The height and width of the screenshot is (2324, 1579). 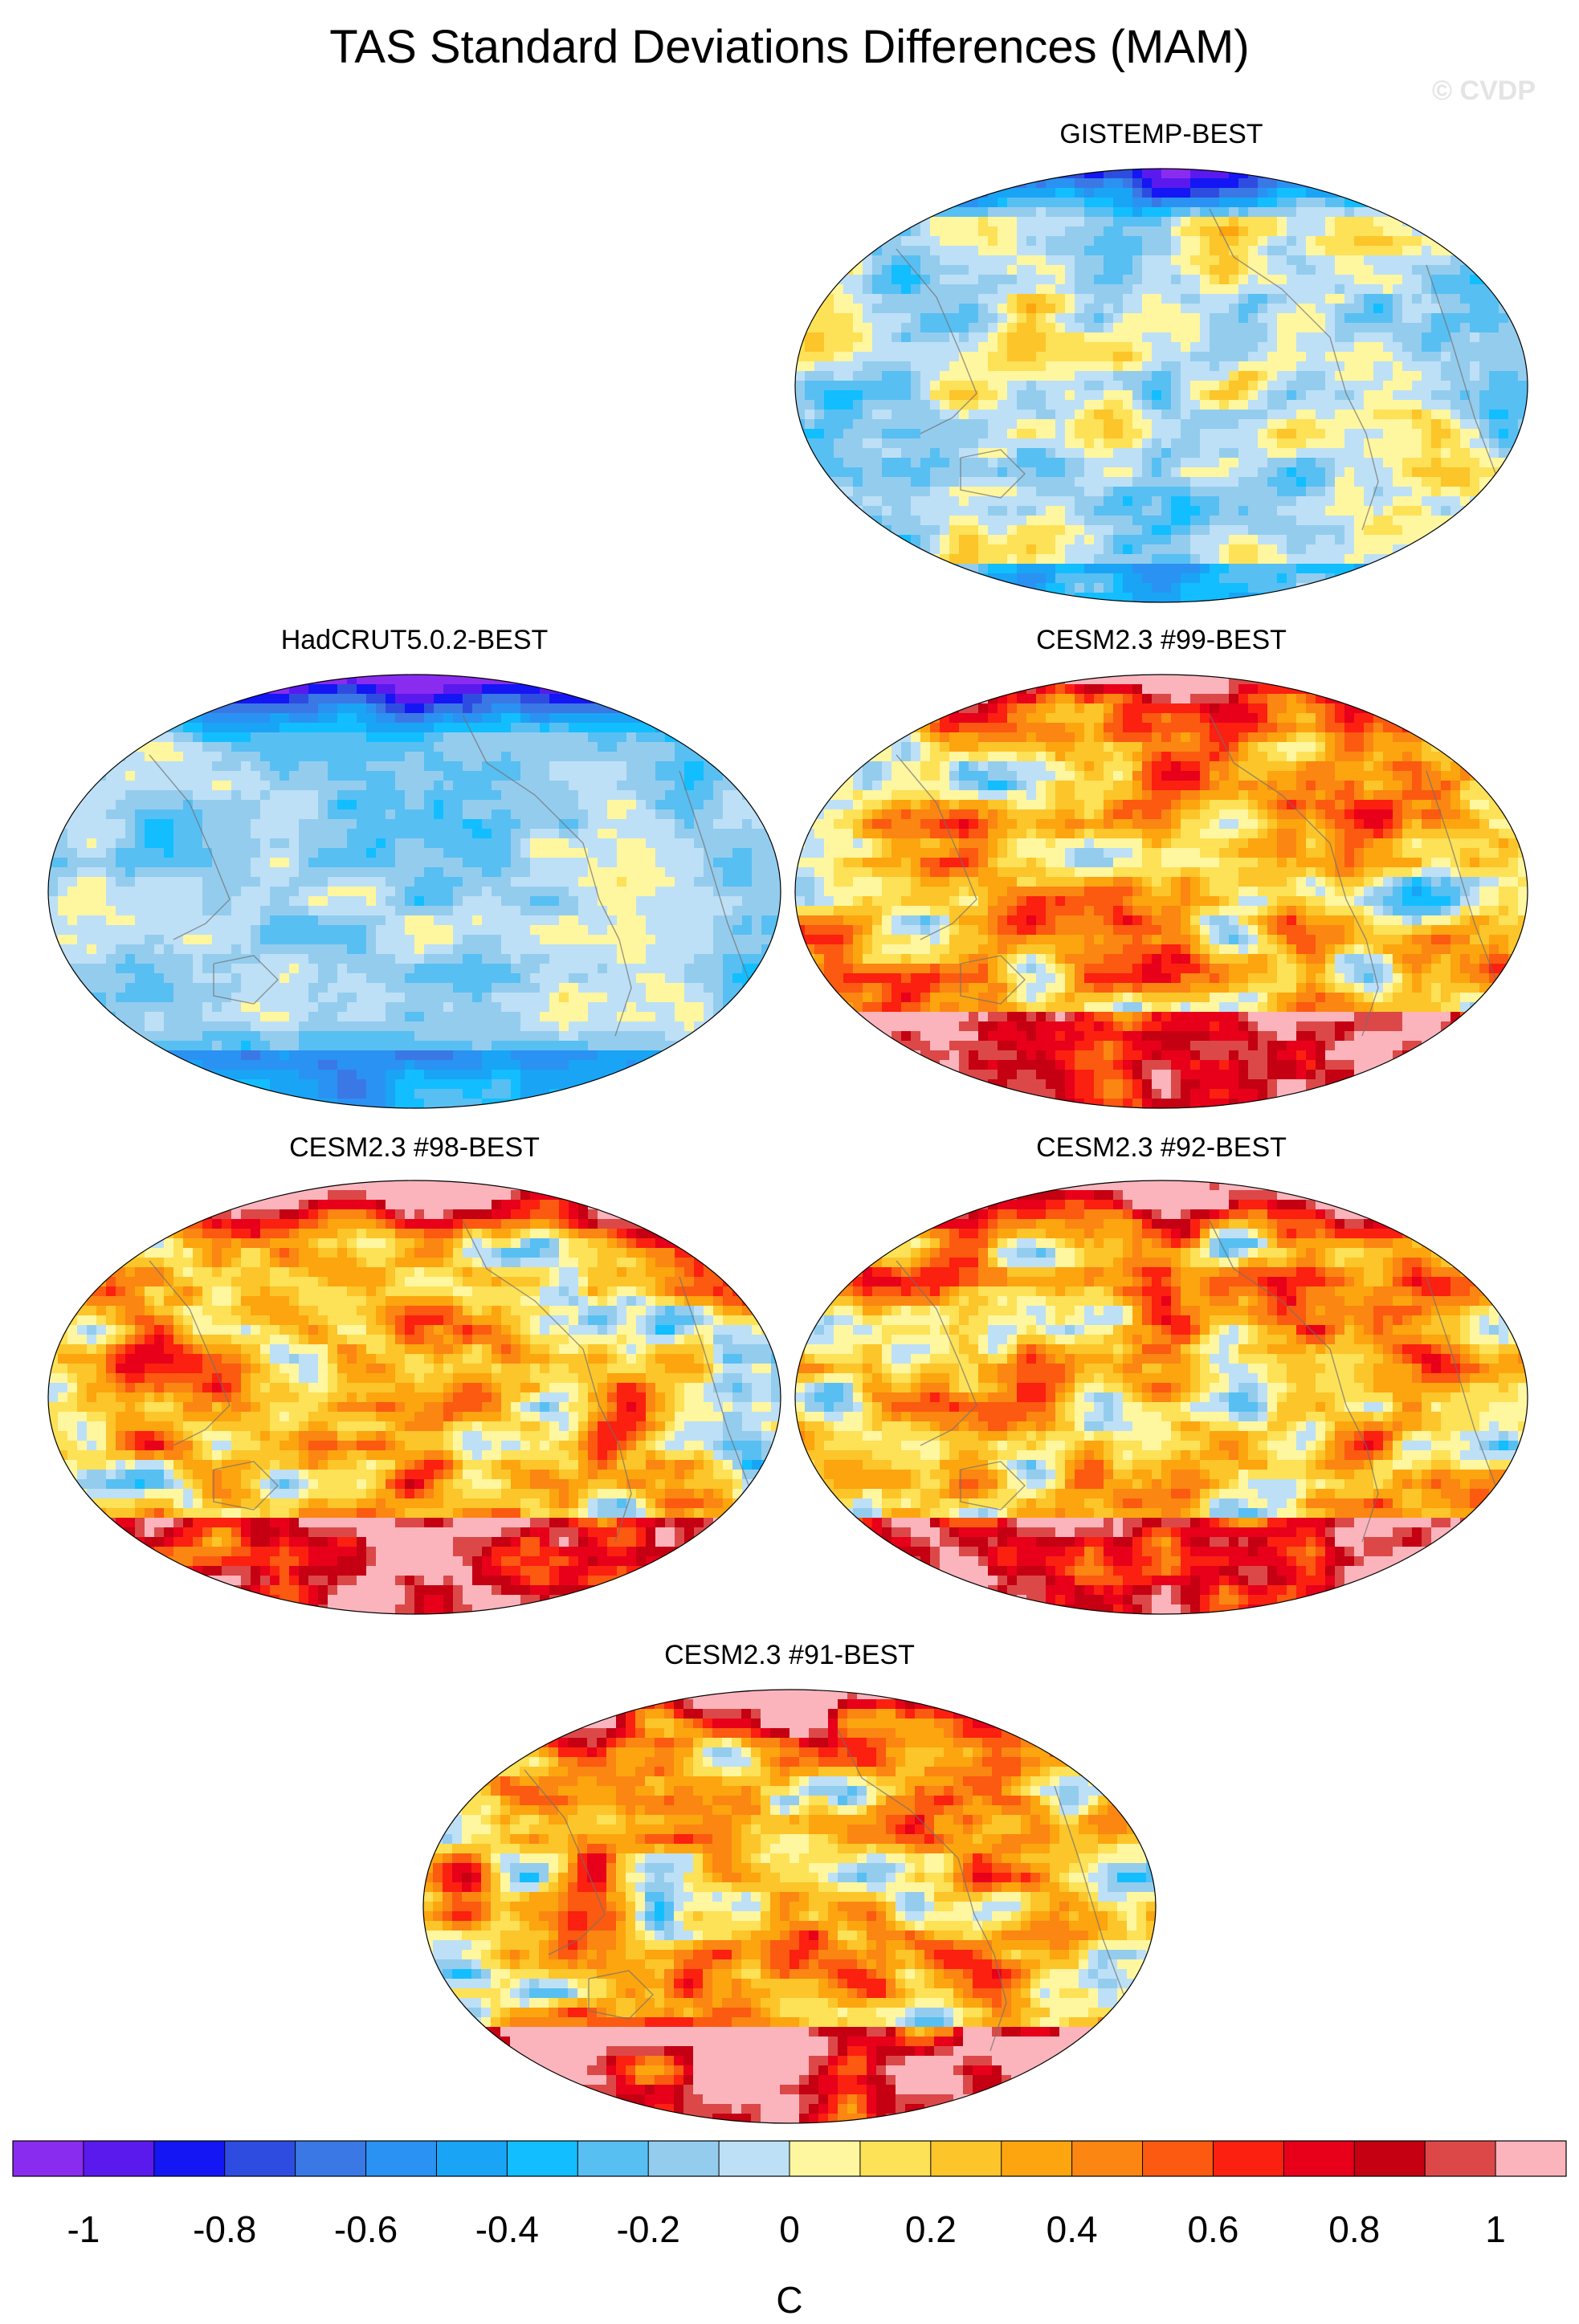 What do you see at coordinates (1161, 386) in the screenshot?
I see `map-panel-gistemp` at bounding box center [1161, 386].